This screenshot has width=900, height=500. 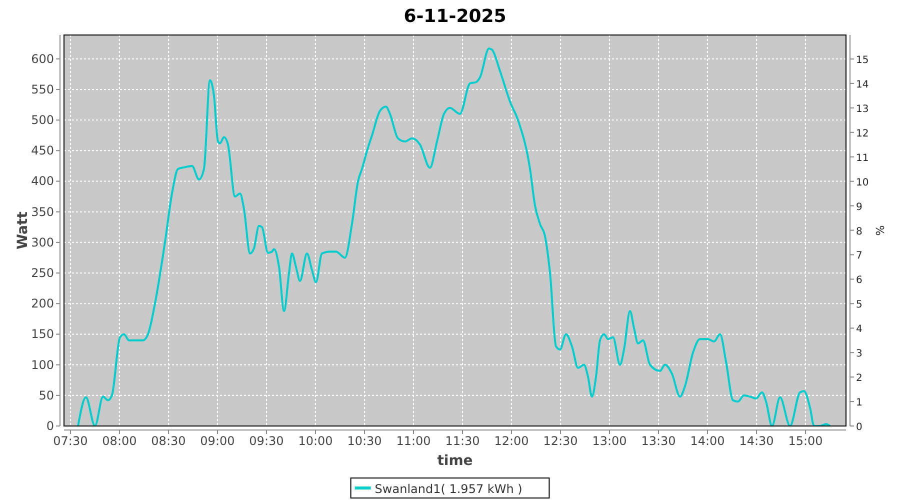 What do you see at coordinates (42, 365) in the screenshot?
I see `y-tick-label: 100` at bounding box center [42, 365].